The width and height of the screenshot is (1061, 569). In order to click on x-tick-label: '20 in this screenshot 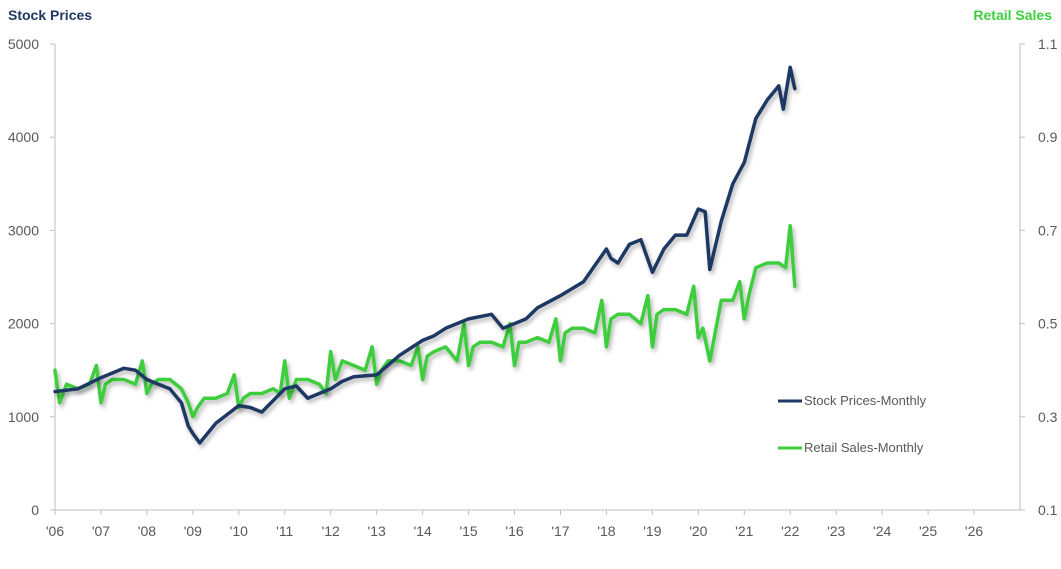, I will do `click(698, 531)`.